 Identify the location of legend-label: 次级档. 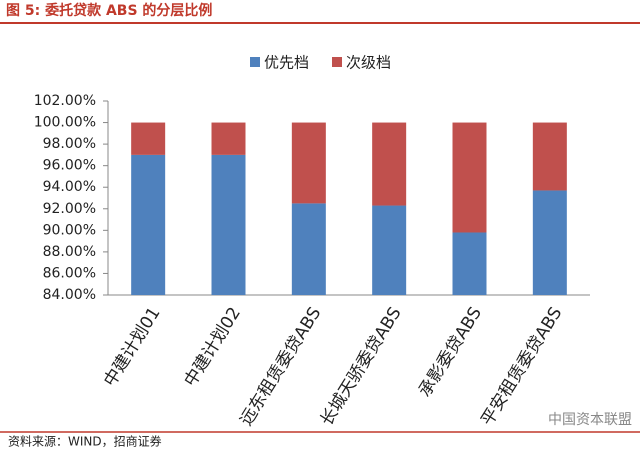
(368, 63).